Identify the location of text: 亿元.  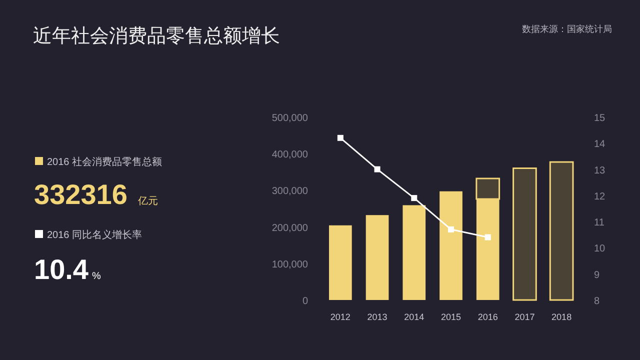
(147, 201).